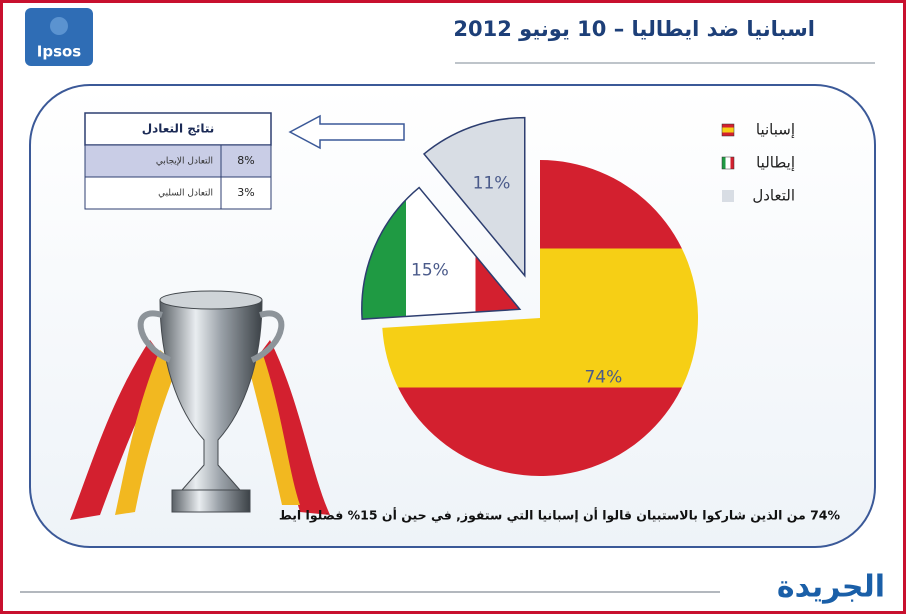  I want to click on legend: إسبانيا إيطاليا التعادل, so click(758, 163).